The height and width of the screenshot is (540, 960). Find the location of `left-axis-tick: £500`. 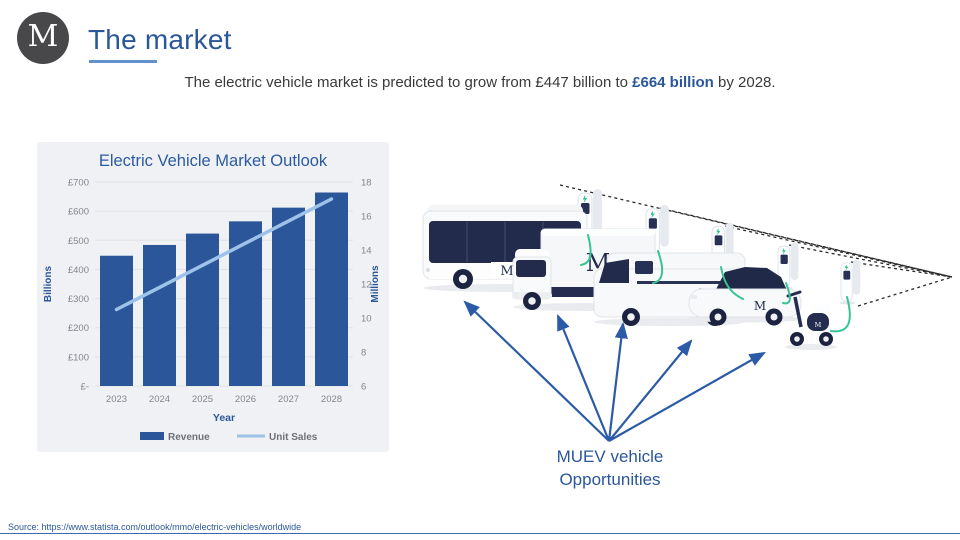

left-axis-tick: £500 is located at coordinates (78, 241).